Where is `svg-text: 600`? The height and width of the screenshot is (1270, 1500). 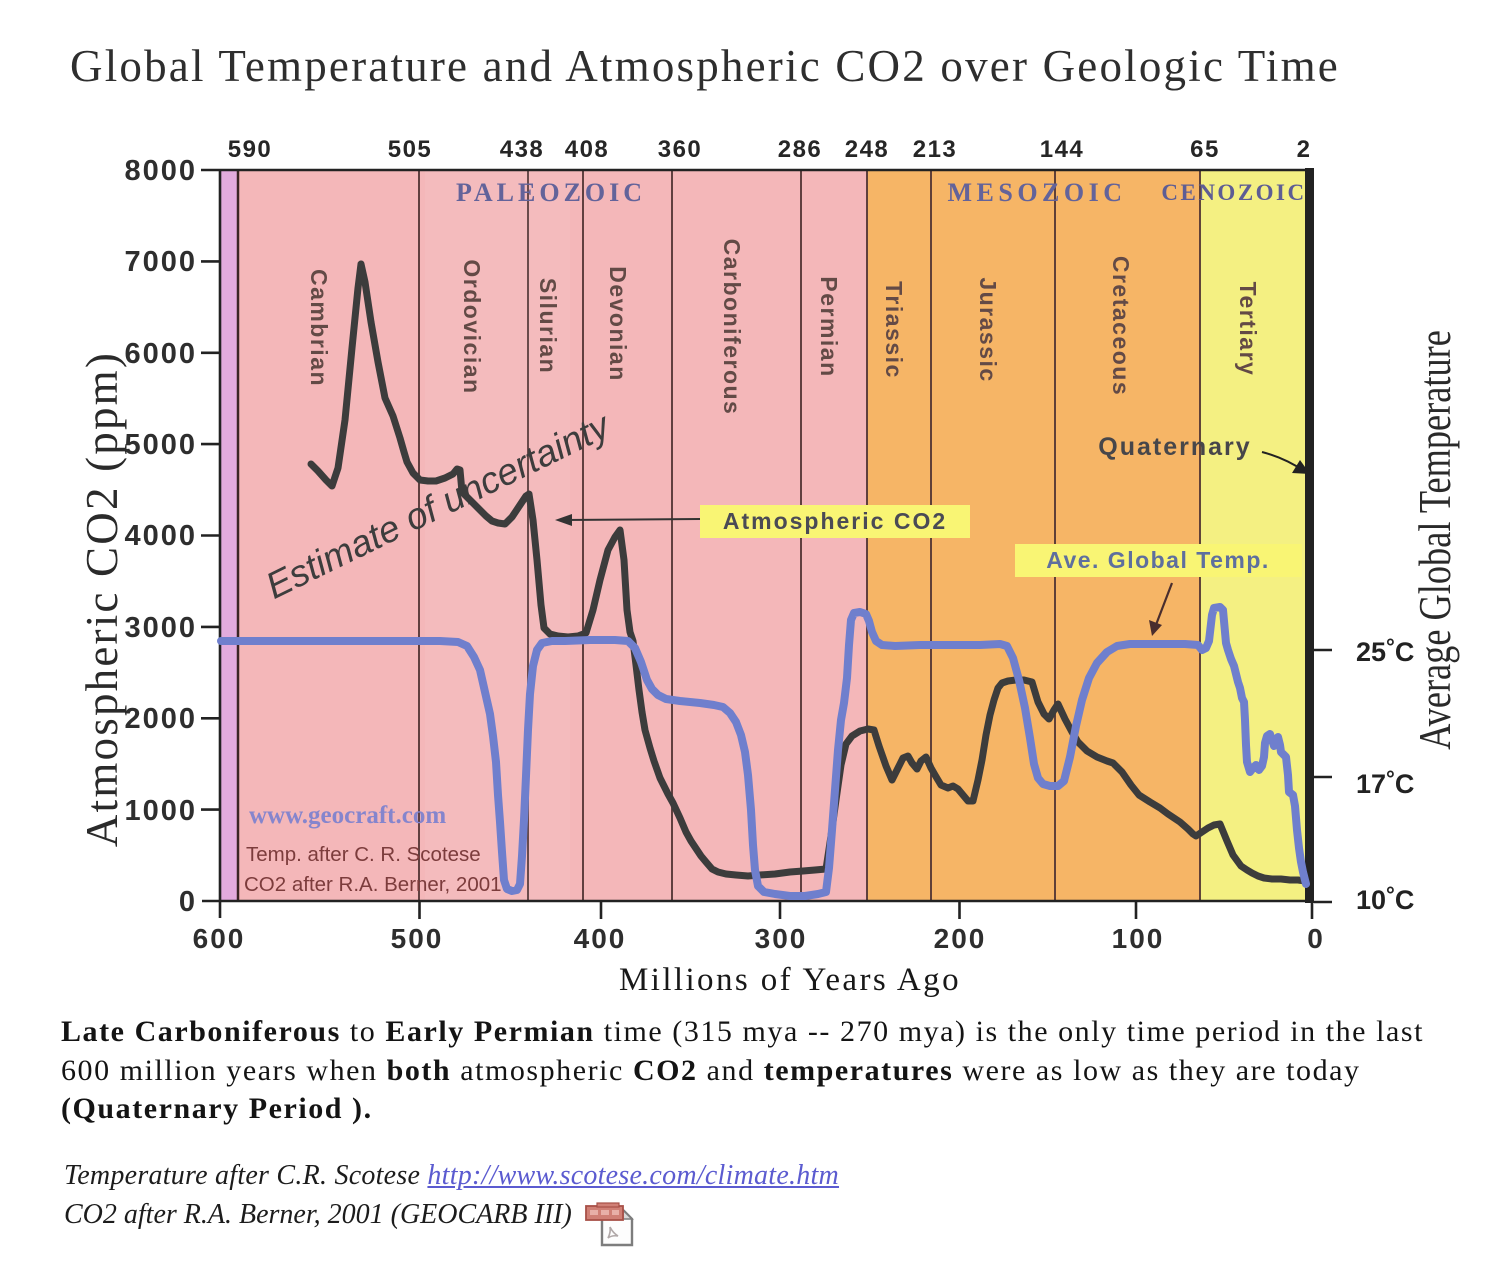
svg-text: 600 is located at coordinates (219, 938).